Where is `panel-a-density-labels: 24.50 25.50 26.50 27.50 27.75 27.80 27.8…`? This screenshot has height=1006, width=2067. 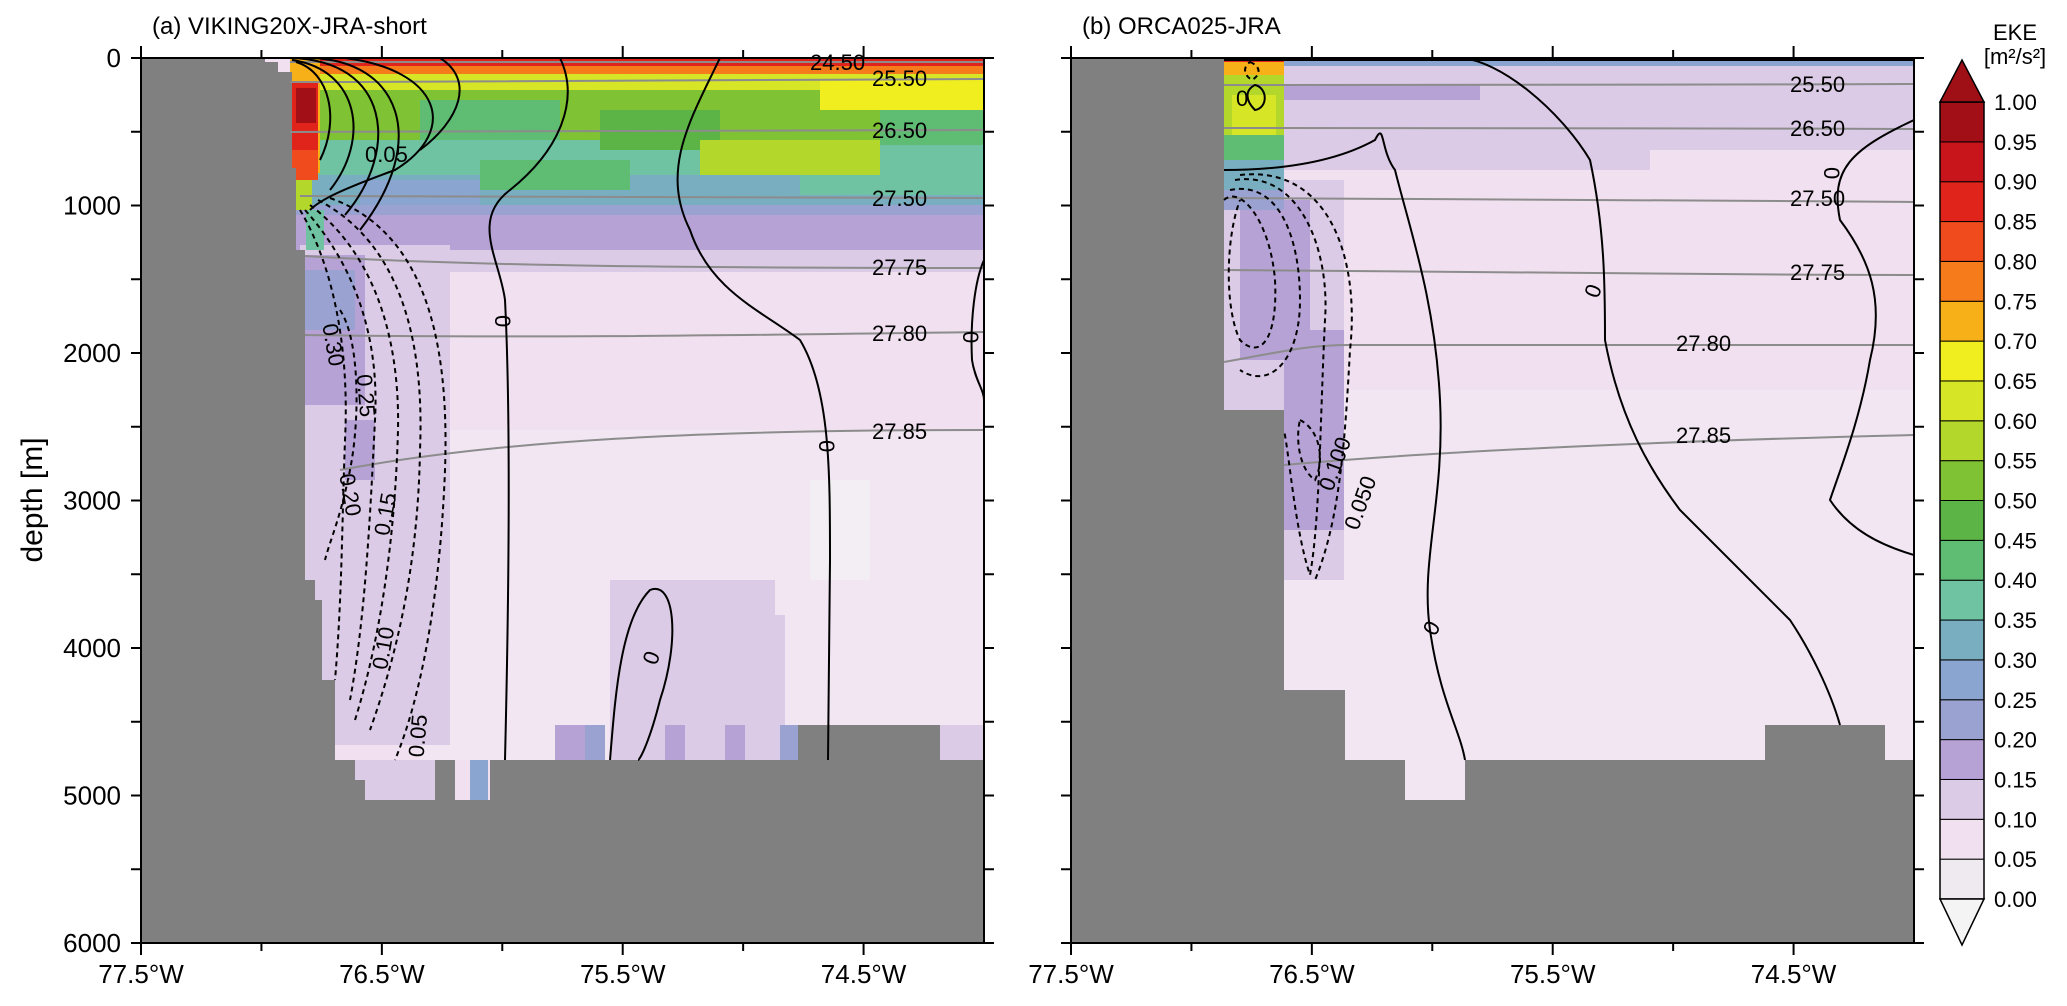 panel-a-density-labels: 24.50 25.50 26.50 27.50 27.75 27.80 27.8… is located at coordinates (868, 247).